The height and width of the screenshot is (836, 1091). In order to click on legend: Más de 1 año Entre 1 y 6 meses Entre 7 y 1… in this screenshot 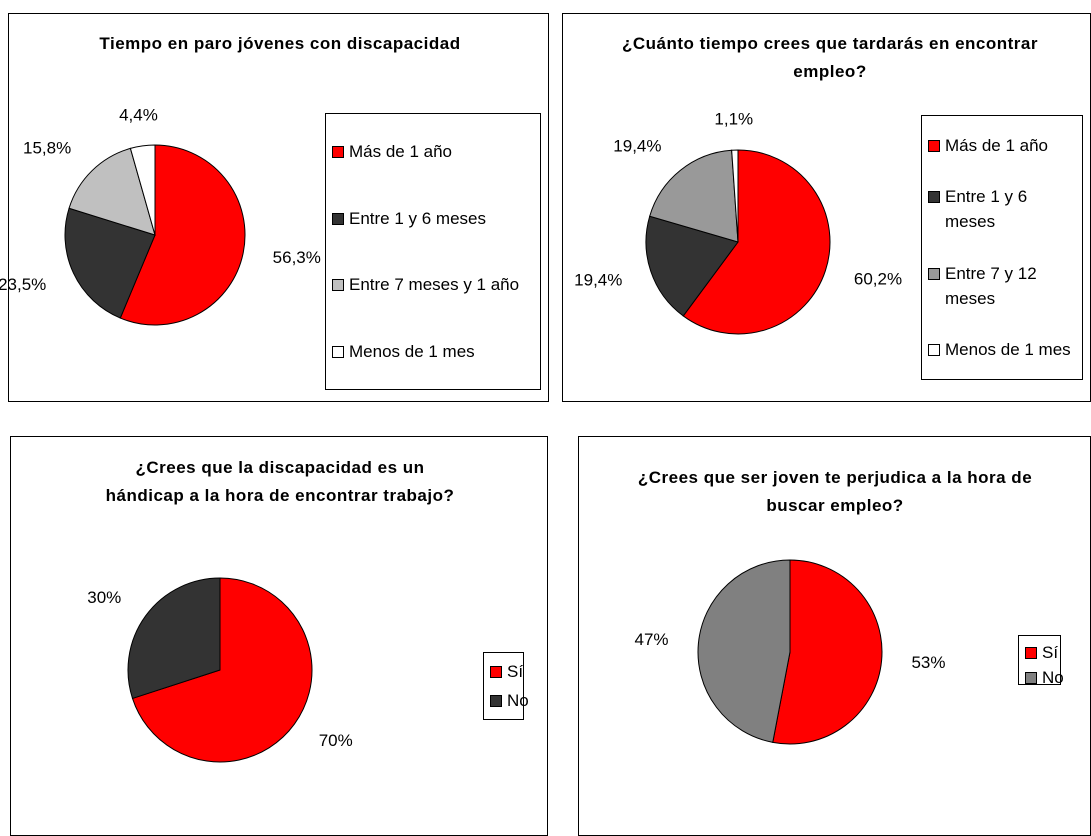, I will do `click(1002, 247)`.